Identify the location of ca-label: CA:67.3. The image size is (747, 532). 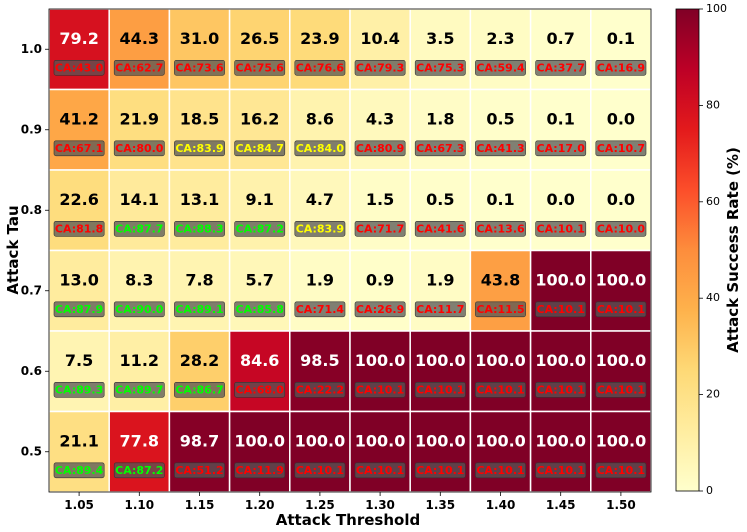
(440, 148).